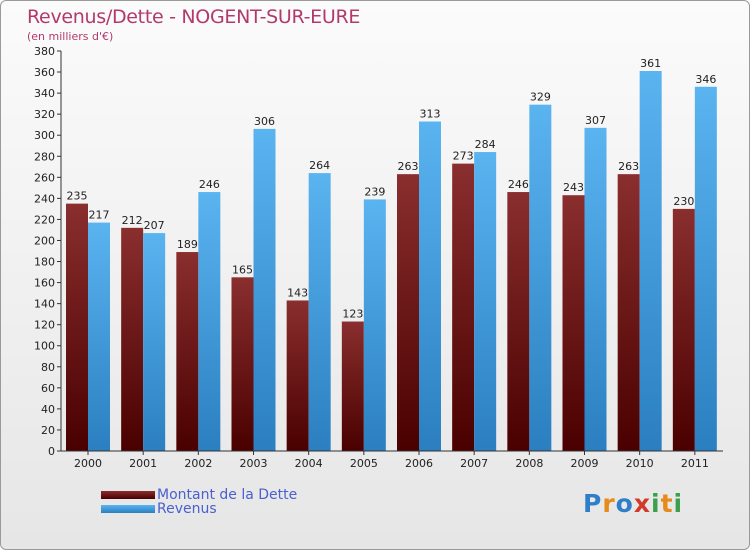  Describe the element at coordinates (132, 220) in the screenshot. I see `data-label: 212` at that location.